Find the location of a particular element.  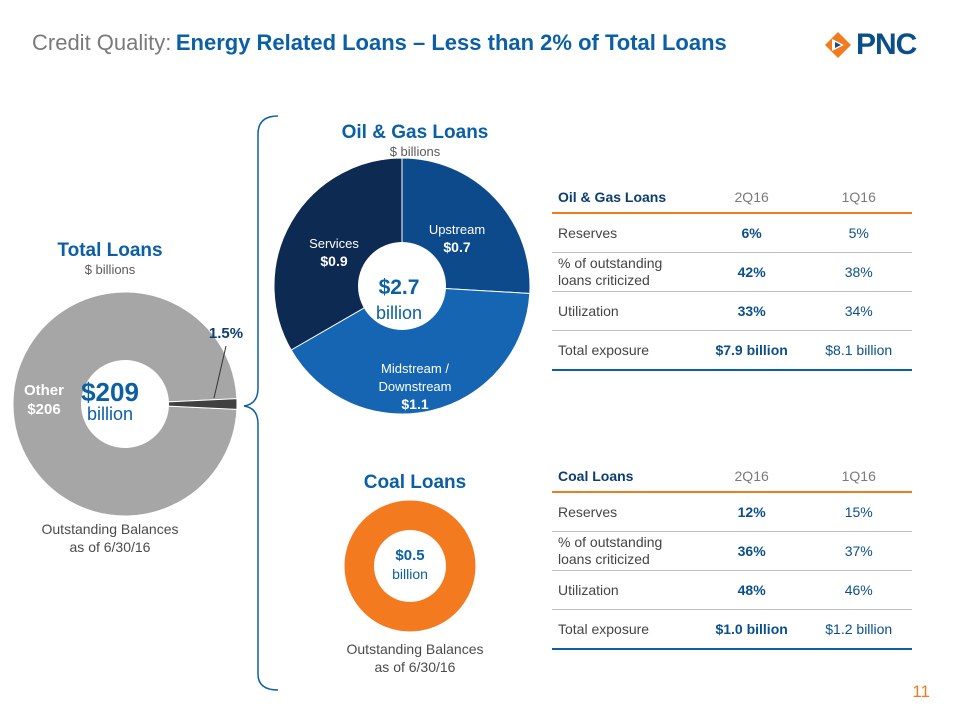

total-loans-heading: Total Loans $ billions is located at coordinates (110, 258).